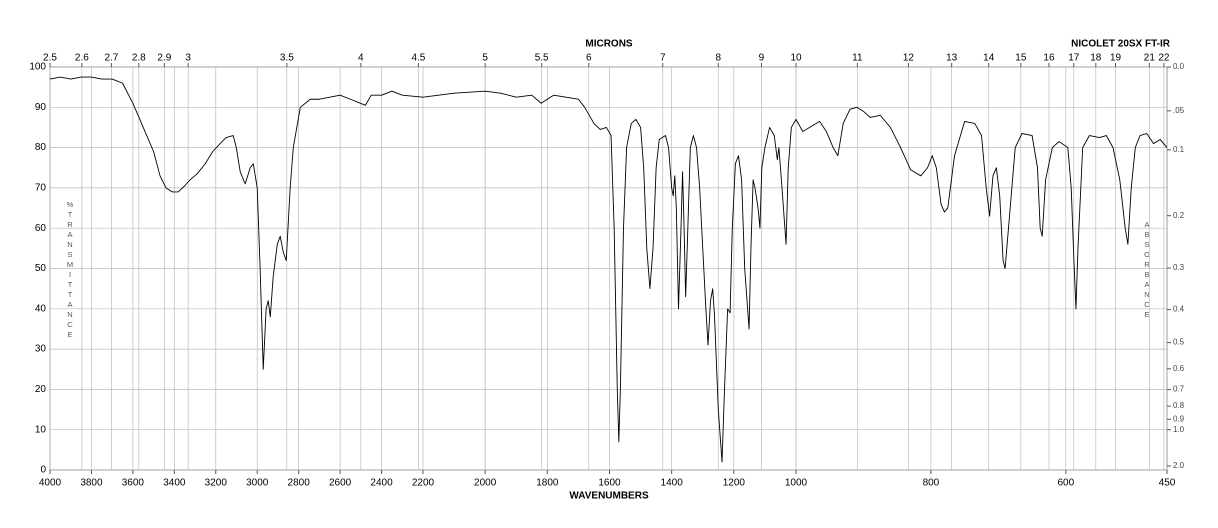 The image size is (1218, 528). Describe the element at coordinates (1150, 58) in the screenshot. I see `x2-tick-label: 21` at that location.